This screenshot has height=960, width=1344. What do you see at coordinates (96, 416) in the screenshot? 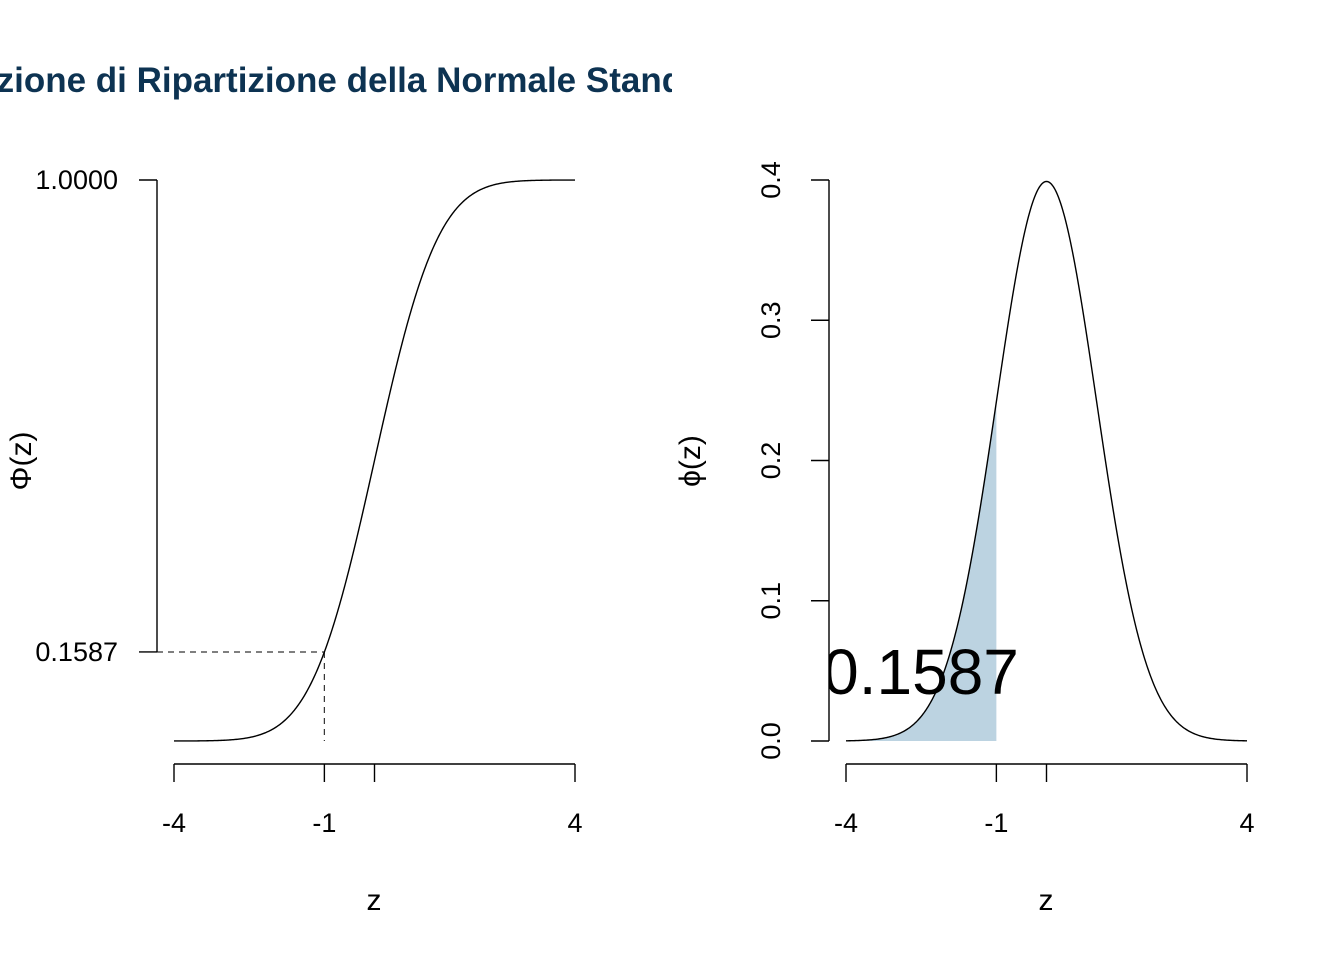
I see `cdf-y-axis: 0.1587 1.0000` at bounding box center [96, 416].